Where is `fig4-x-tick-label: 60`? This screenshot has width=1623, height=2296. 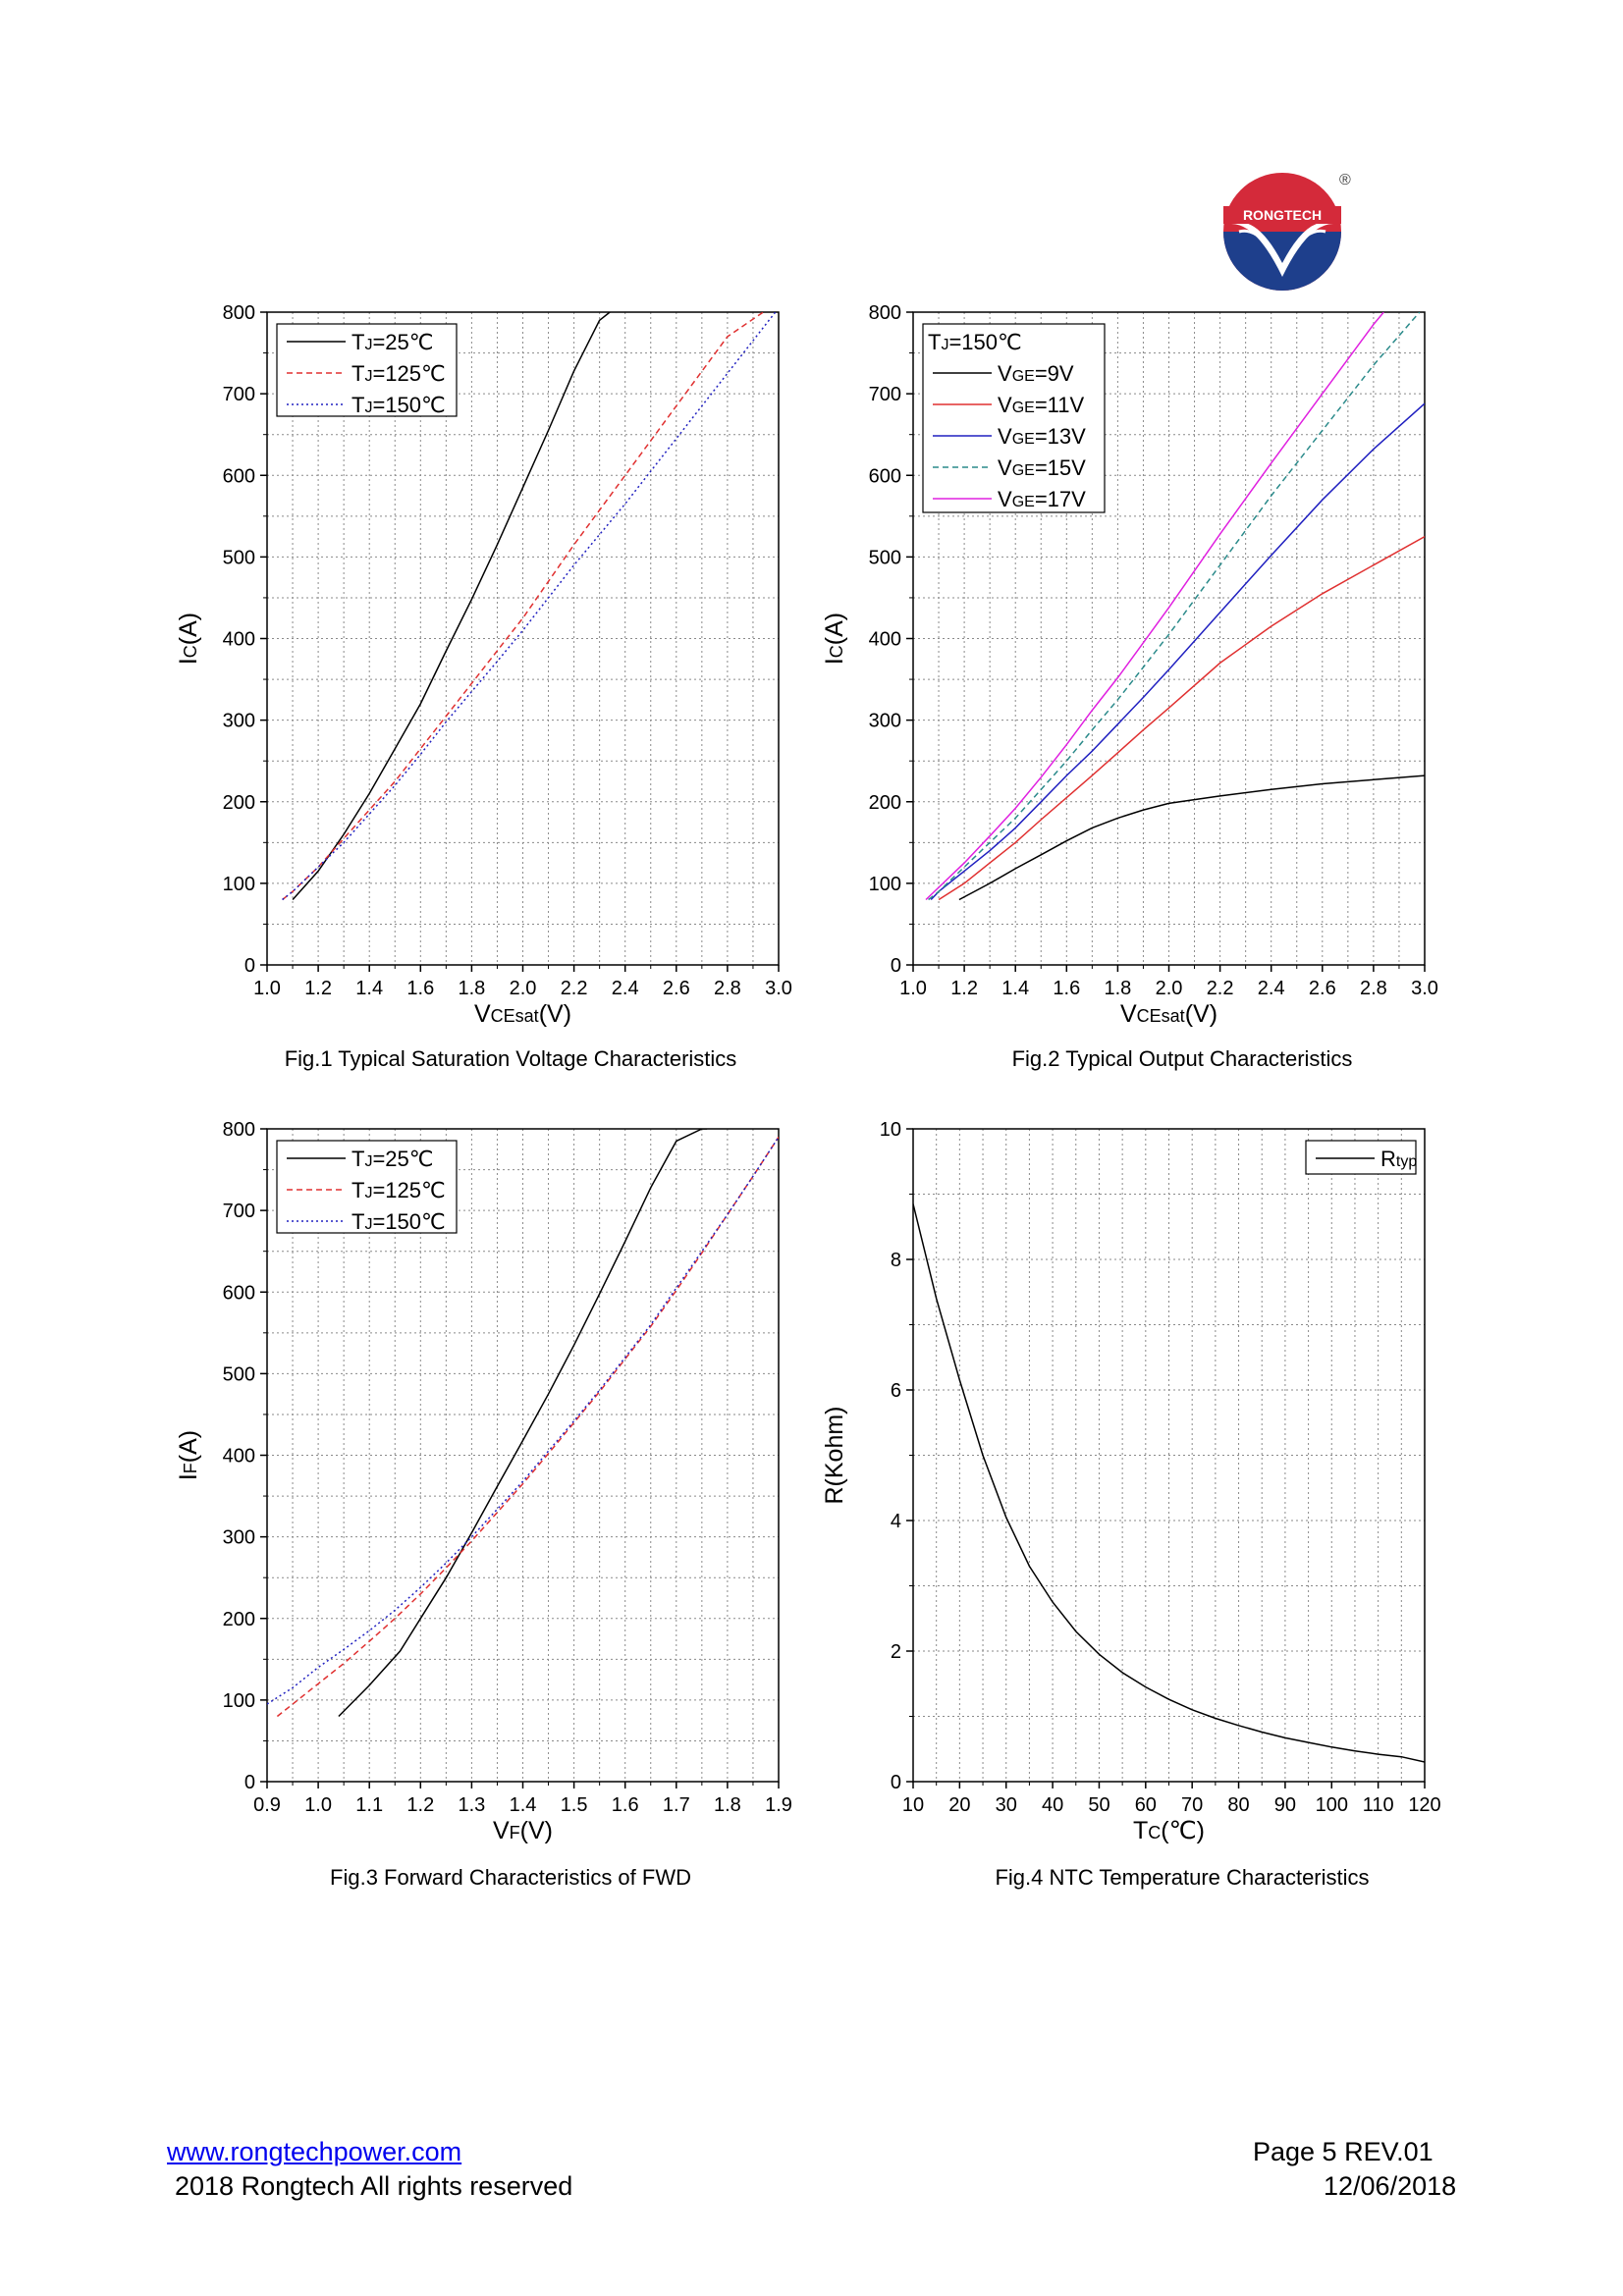 fig4-x-tick-label: 60 is located at coordinates (1146, 1805).